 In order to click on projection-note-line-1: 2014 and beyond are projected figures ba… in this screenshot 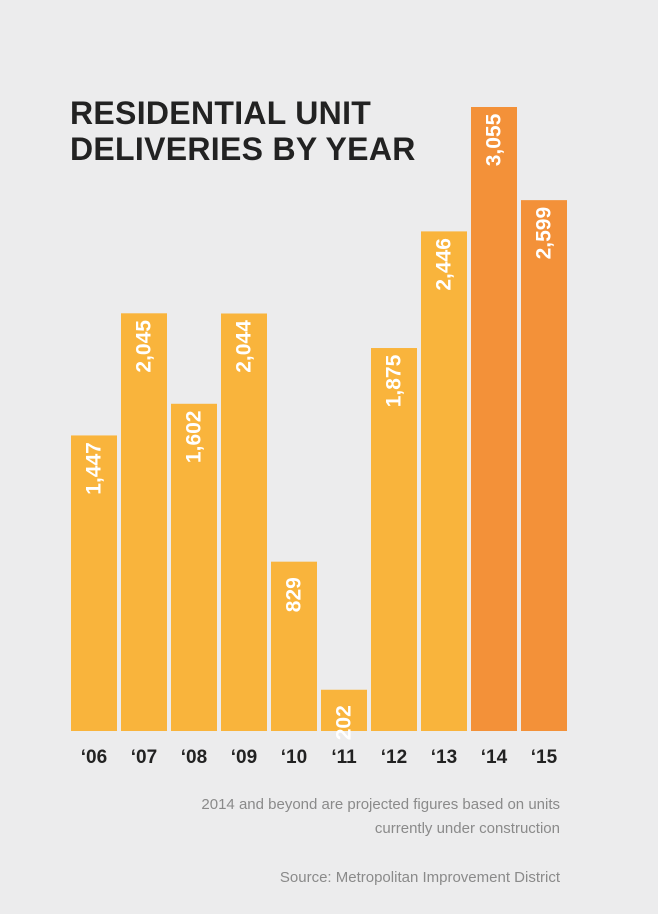, I will do `click(380, 804)`.